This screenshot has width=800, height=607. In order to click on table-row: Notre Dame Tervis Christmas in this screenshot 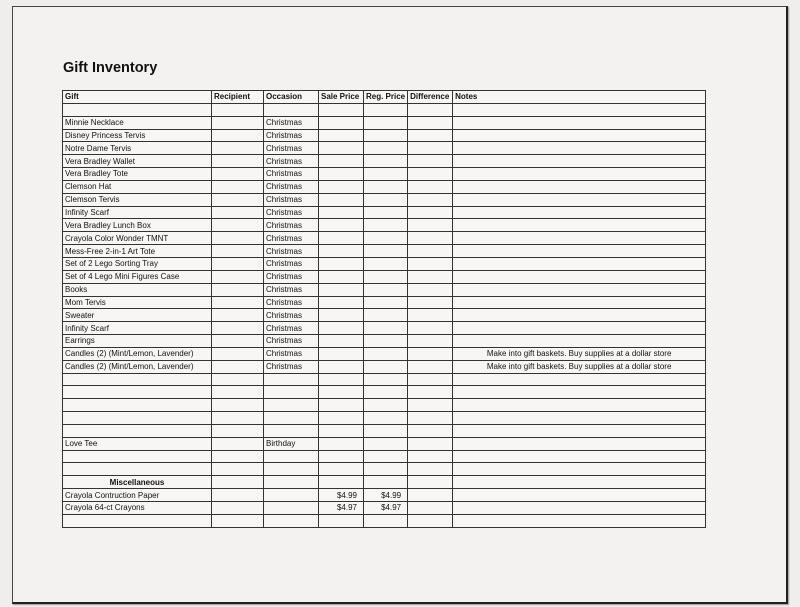, I will do `click(384, 148)`.